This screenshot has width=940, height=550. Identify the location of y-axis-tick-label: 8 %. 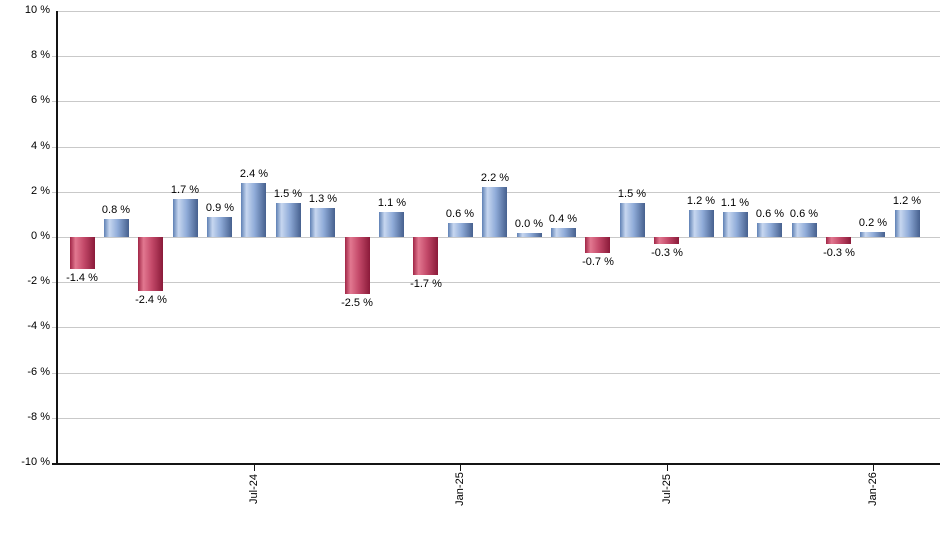
(40, 55).